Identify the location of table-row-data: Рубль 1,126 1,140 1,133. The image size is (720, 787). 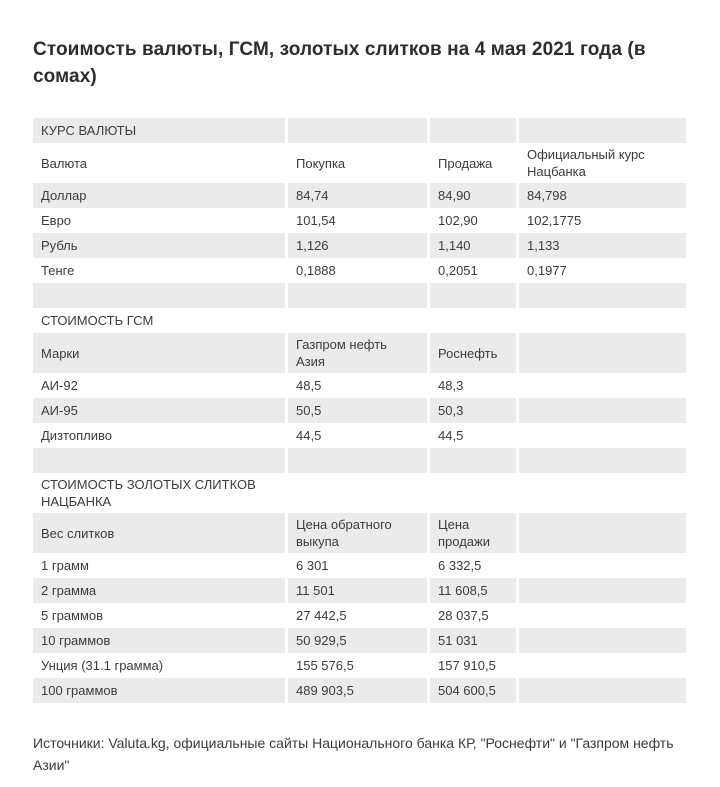
(360, 245).